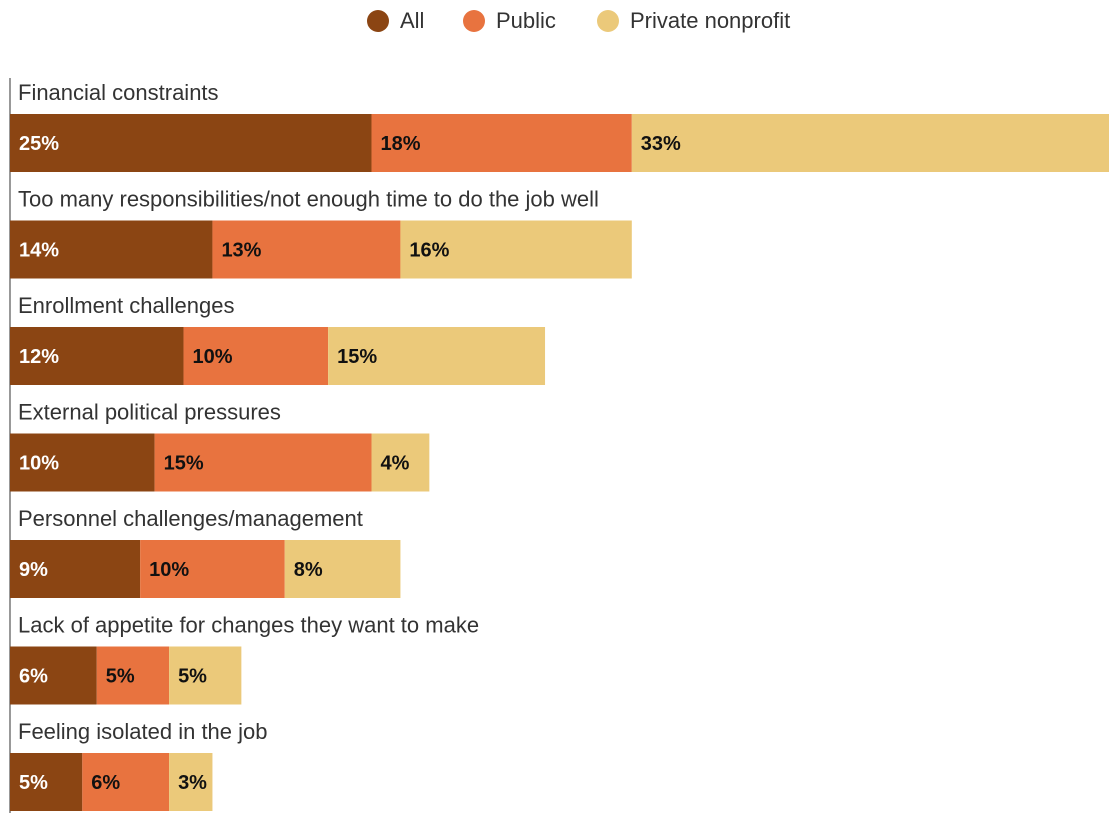 This screenshot has width=1109, height=818. Describe the element at coordinates (429, 251) in the screenshot. I see `data-label-private-nonprofit: 16%` at that location.